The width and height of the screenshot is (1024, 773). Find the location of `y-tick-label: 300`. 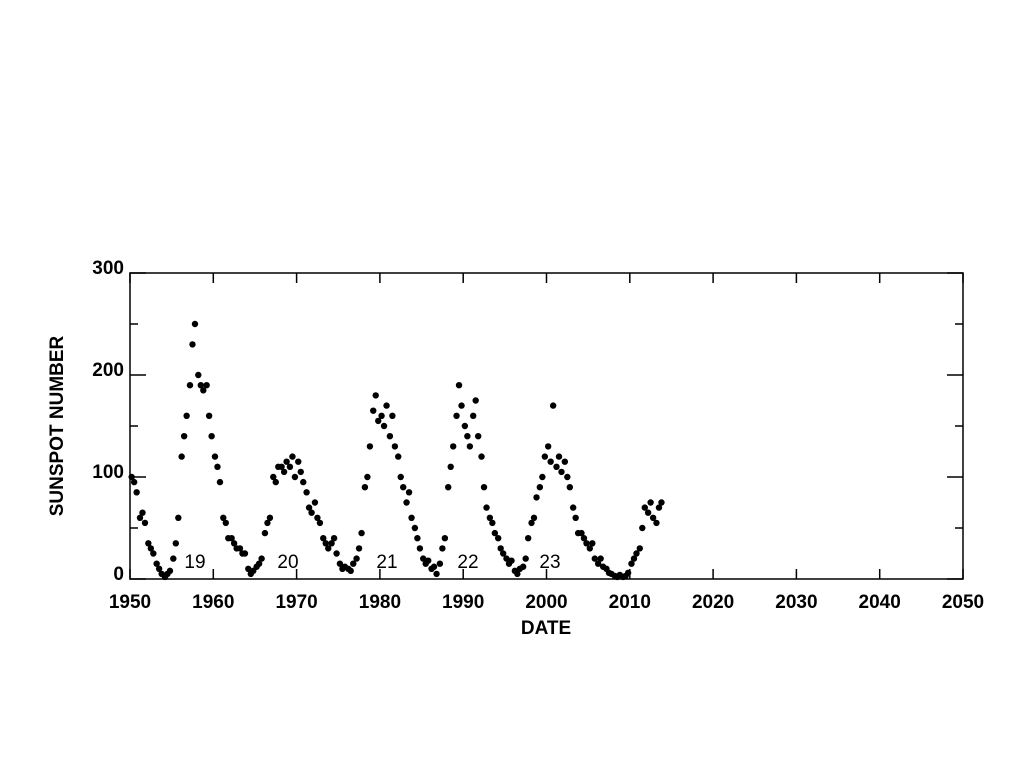

y-tick-label: 300 is located at coordinates (108, 268).